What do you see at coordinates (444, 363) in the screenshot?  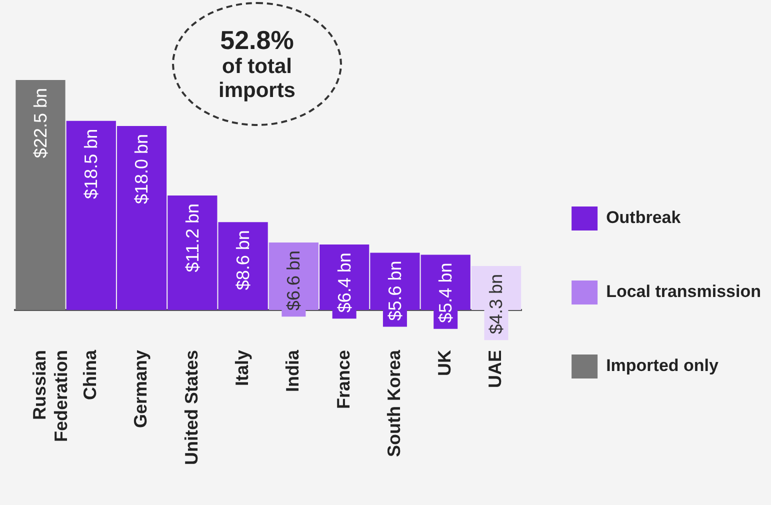 I see `x-tick-label: UK` at bounding box center [444, 363].